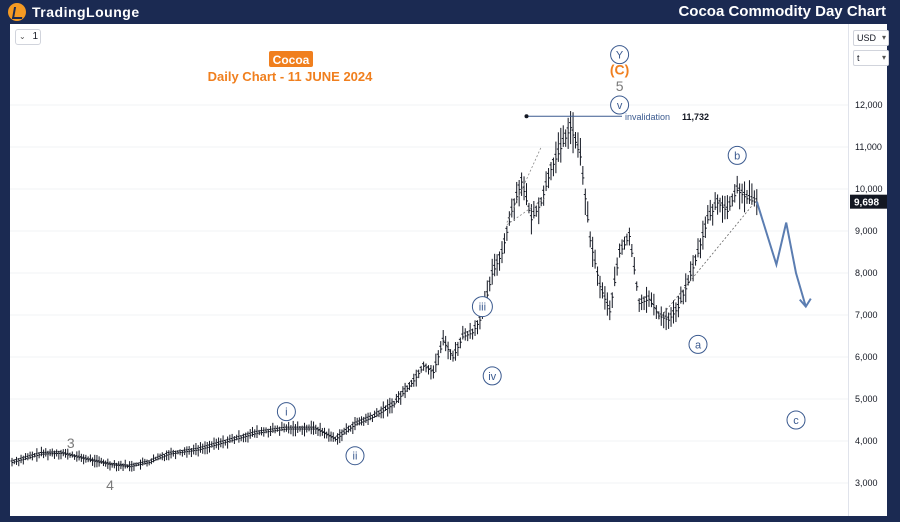  I want to click on logo-text: TradingLounge, so click(86, 12).